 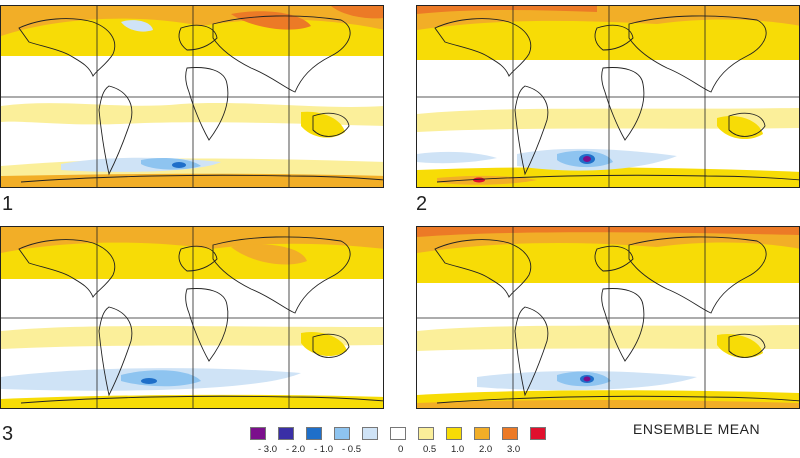 What do you see at coordinates (486, 449) in the screenshot?
I see `legend-tick: 2.0` at bounding box center [486, 449].